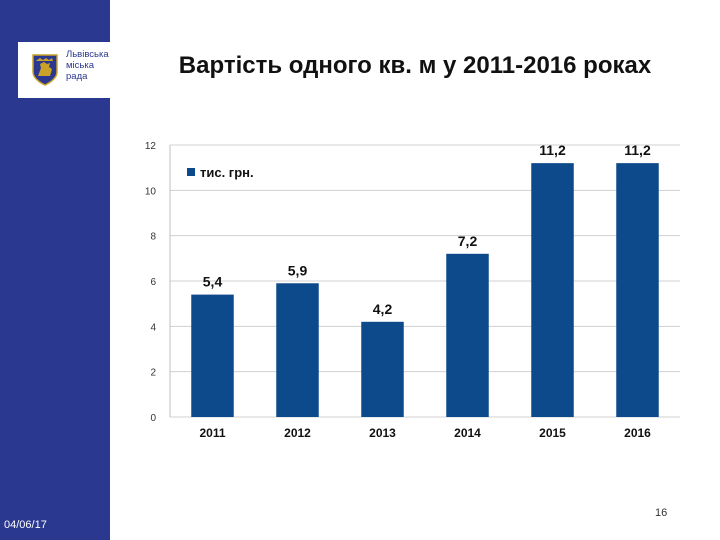 Image resolution: width=720 pixels, height=540 pixels. I want to click on chart-legend: тис. грн., so click(220, 172).